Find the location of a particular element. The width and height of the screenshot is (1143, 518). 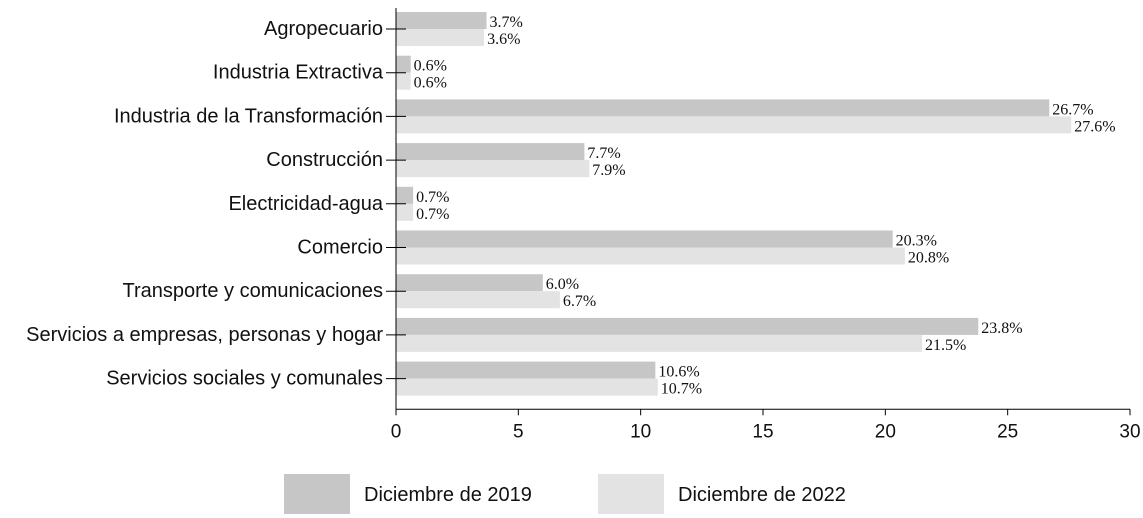

x-tick-label: 5 is located at coordinates (518, 431).